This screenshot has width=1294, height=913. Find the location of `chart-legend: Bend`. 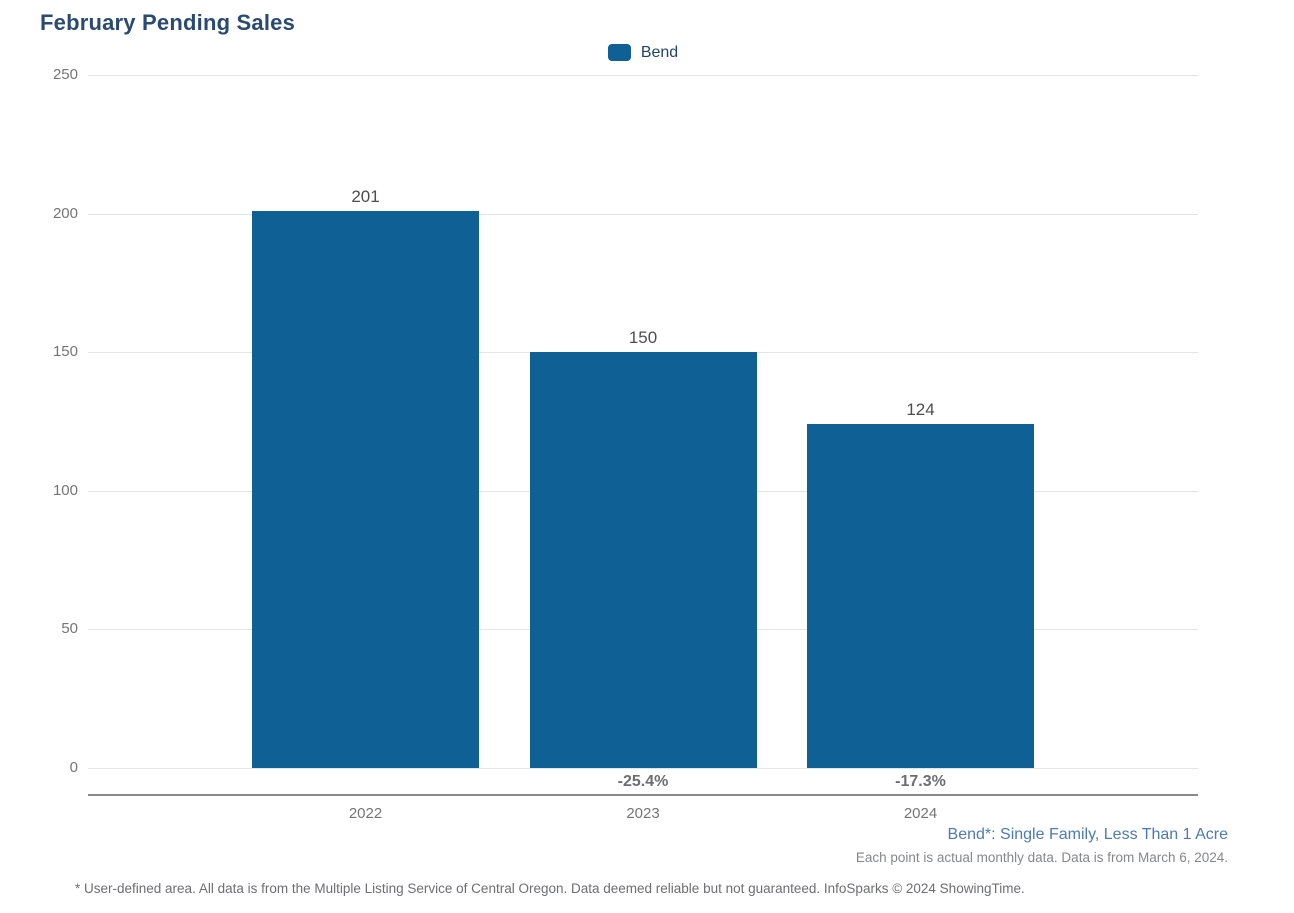

chart-legend: Bend is located at coordinates (643, 52).